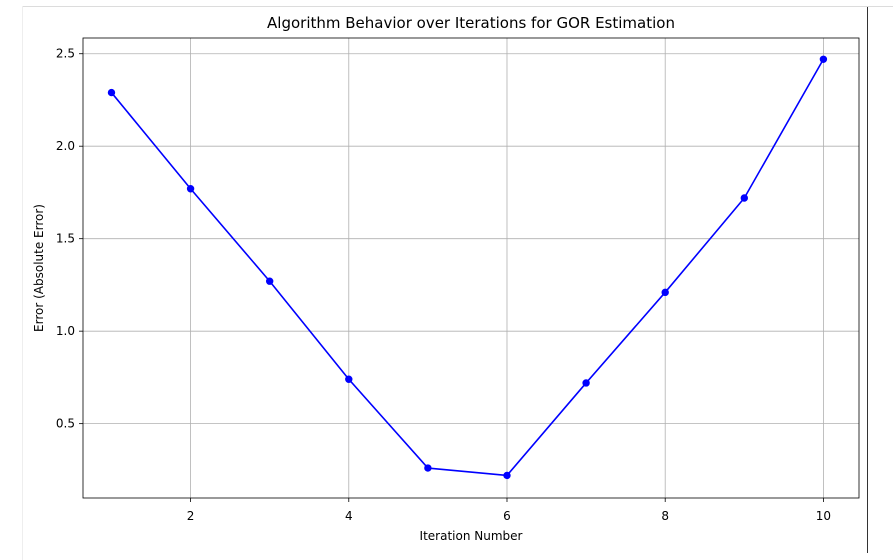  What do you see at coordinates (665, 516) in the screenshot?
I see `x-tick-label: 8` at bounding box center [665, 516].